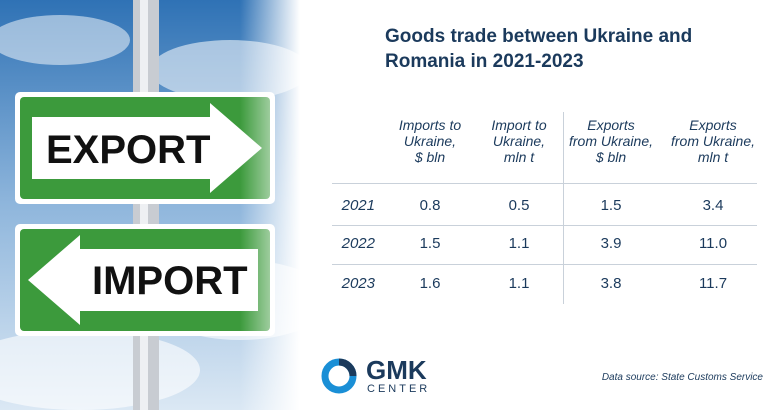 This screenshot has height=410, width=781. Describe the element at coordinates (611, 141) in the screenshot. I see `column-header: Exports from Ukraine, $ bln` at that location.